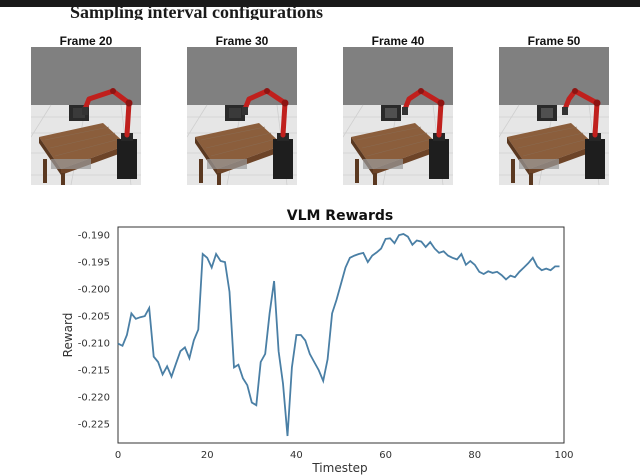 The image size is (640, 476). What do you see at coordinates (94, 263) in the screenshot?
I see `y-tick-label: -0.195` at bounding box center [94, 263].